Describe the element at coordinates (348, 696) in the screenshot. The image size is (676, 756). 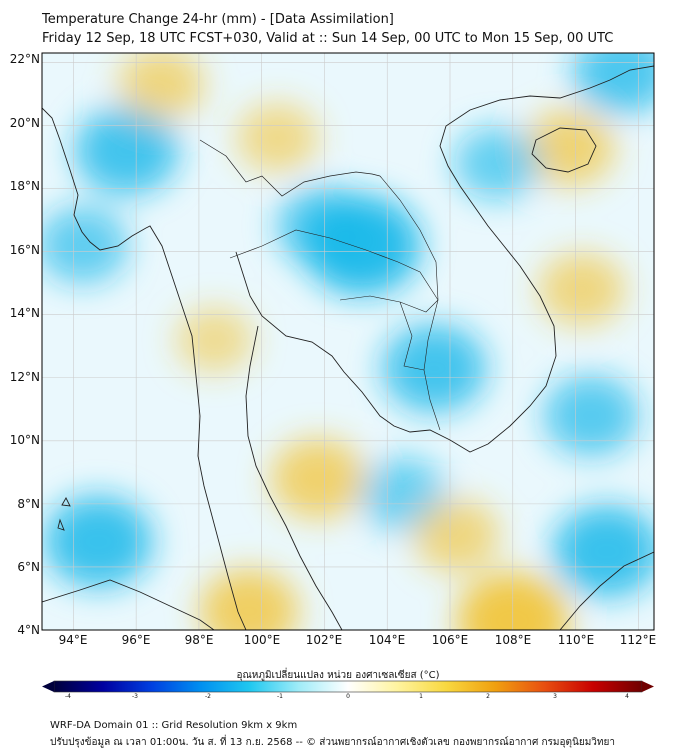
I see `colorbar-tick: 0` at that location.